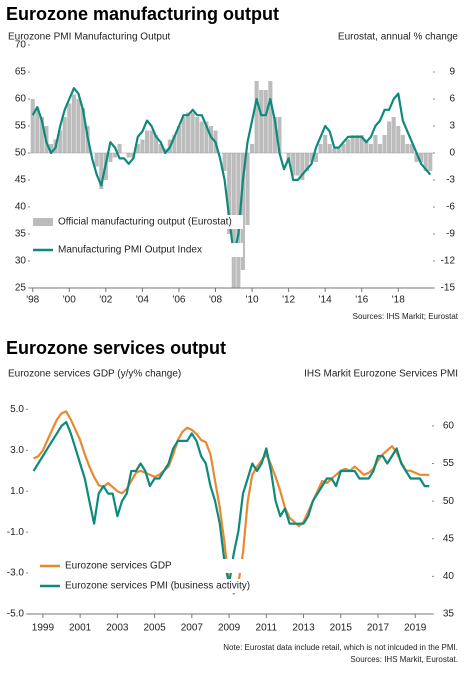 This screenshot has width=473, height=677. What do you see at coordinates (21, 126) in the screenshot?
I see `y-tick-label: 55` at bounding box center [21, 126].